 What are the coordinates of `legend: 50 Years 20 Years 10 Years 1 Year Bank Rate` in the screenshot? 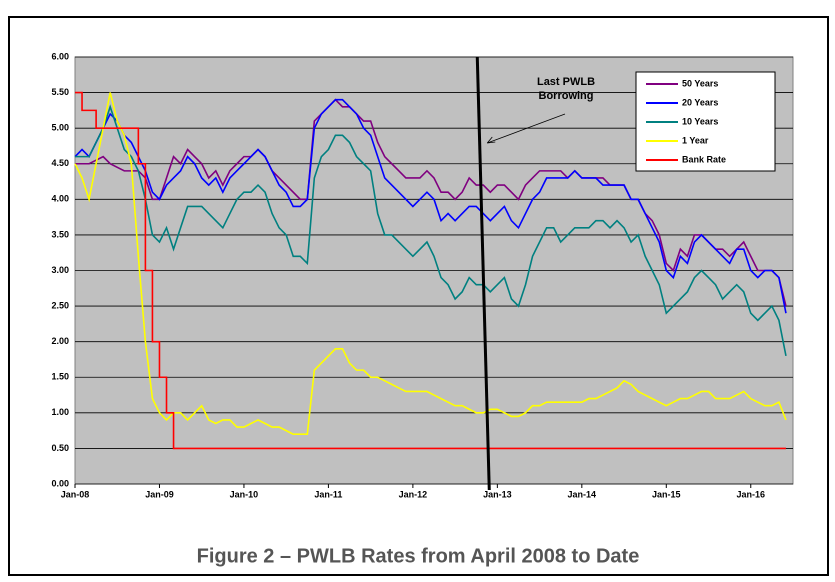 It's located at (705, 121).